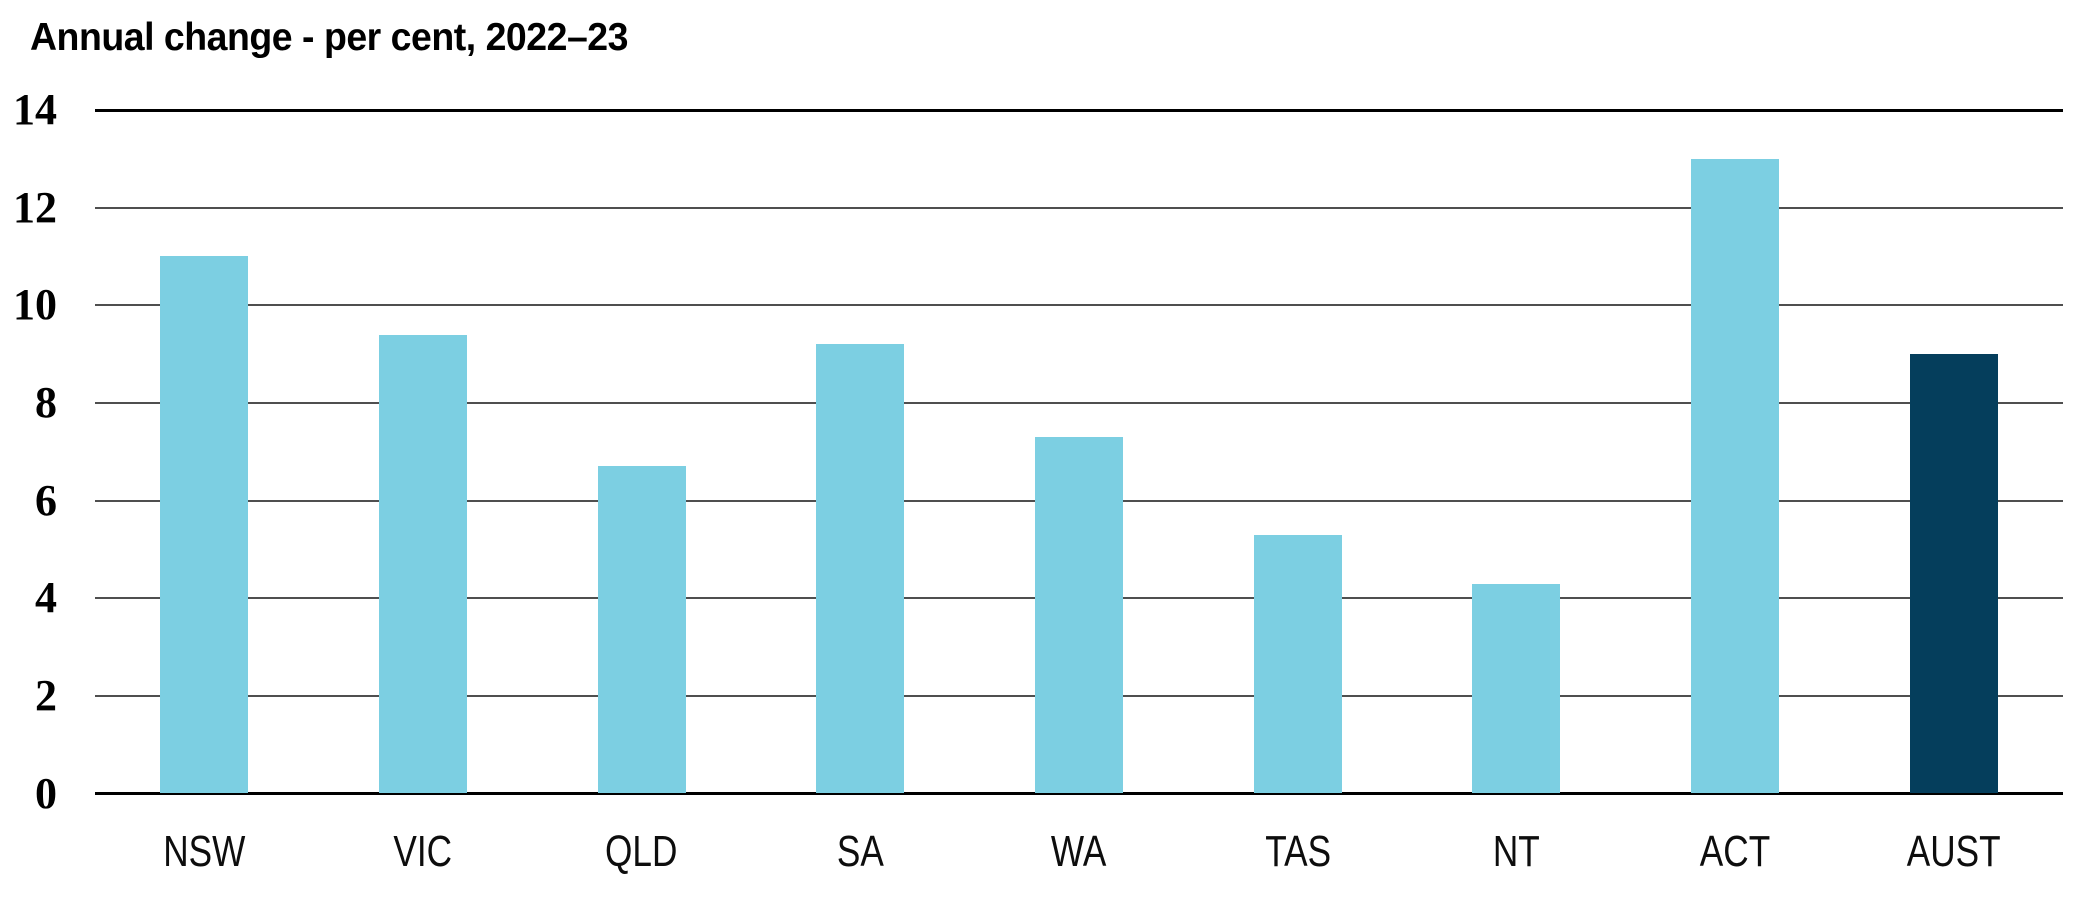  What do you see at coordinates (1297, 851) in the screenshot?
I see `x-axis-label-tas: TAS` at bounding box center [1297, 851].